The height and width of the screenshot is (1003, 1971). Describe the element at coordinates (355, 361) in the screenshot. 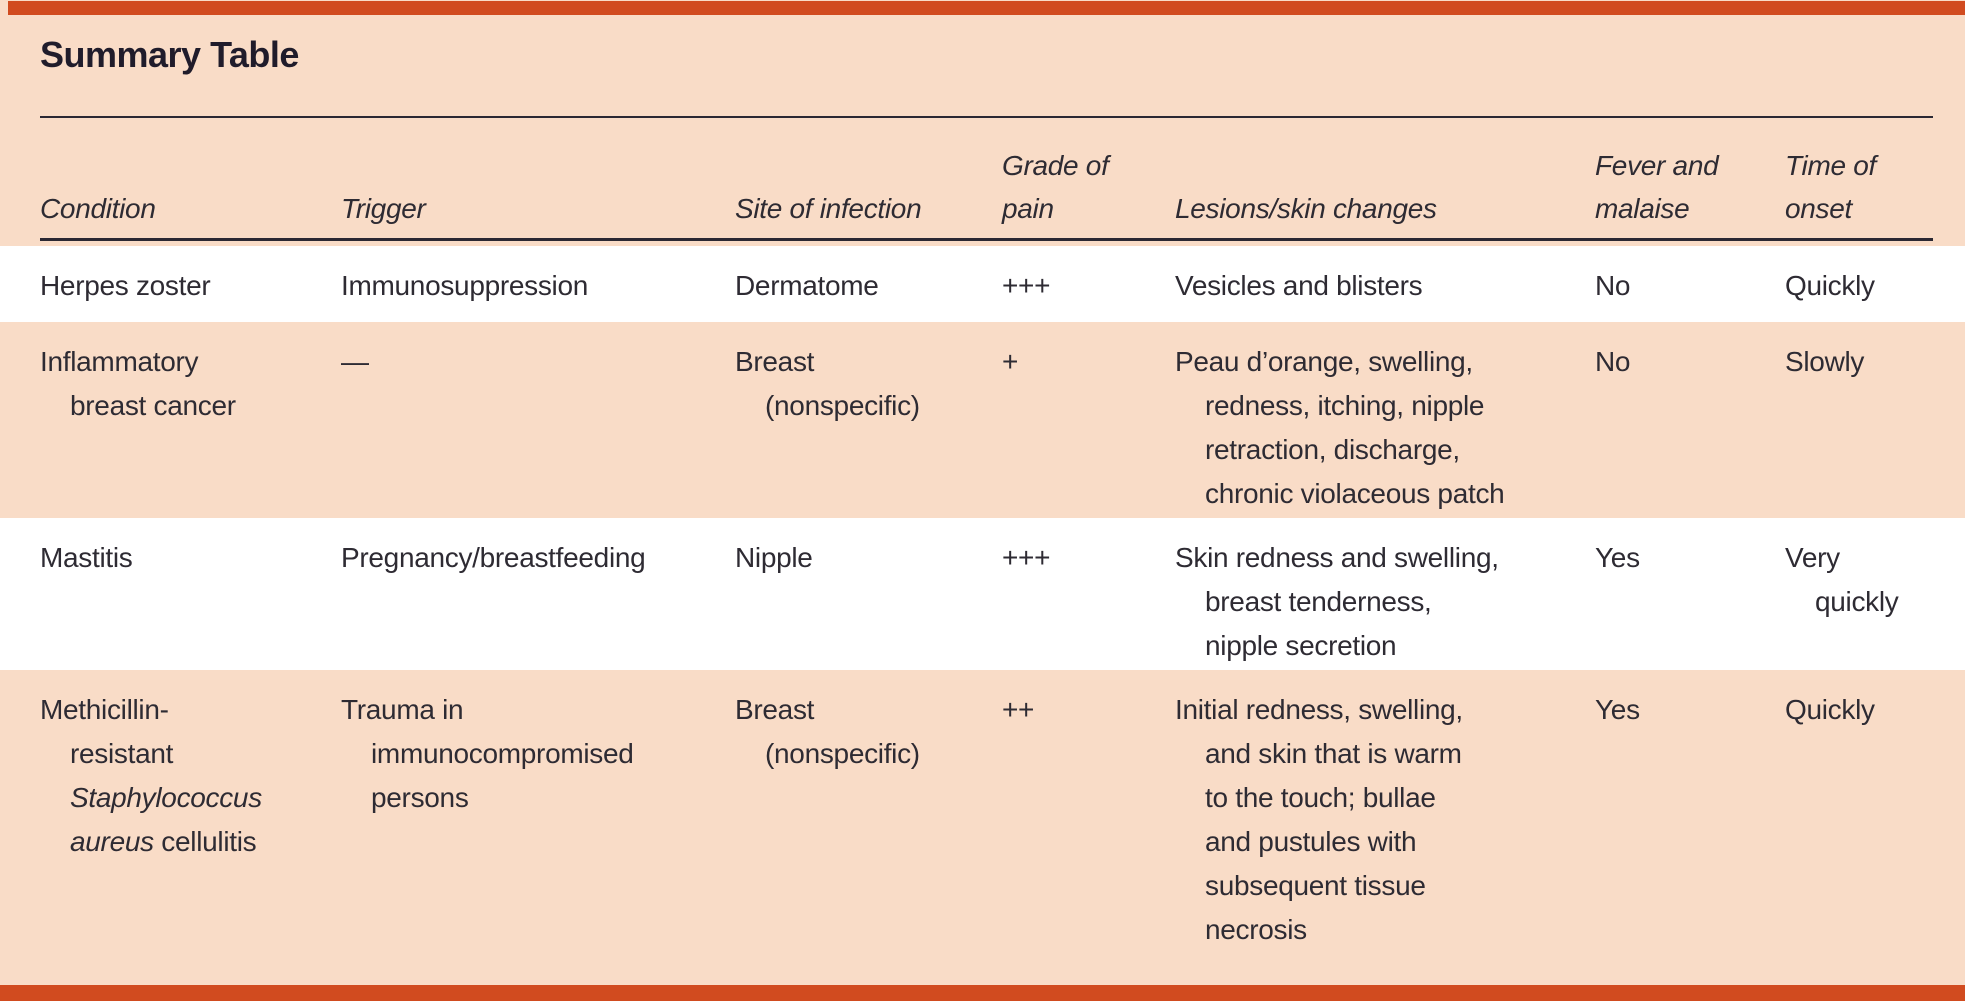

I see `cell-trigger: —` at that location.